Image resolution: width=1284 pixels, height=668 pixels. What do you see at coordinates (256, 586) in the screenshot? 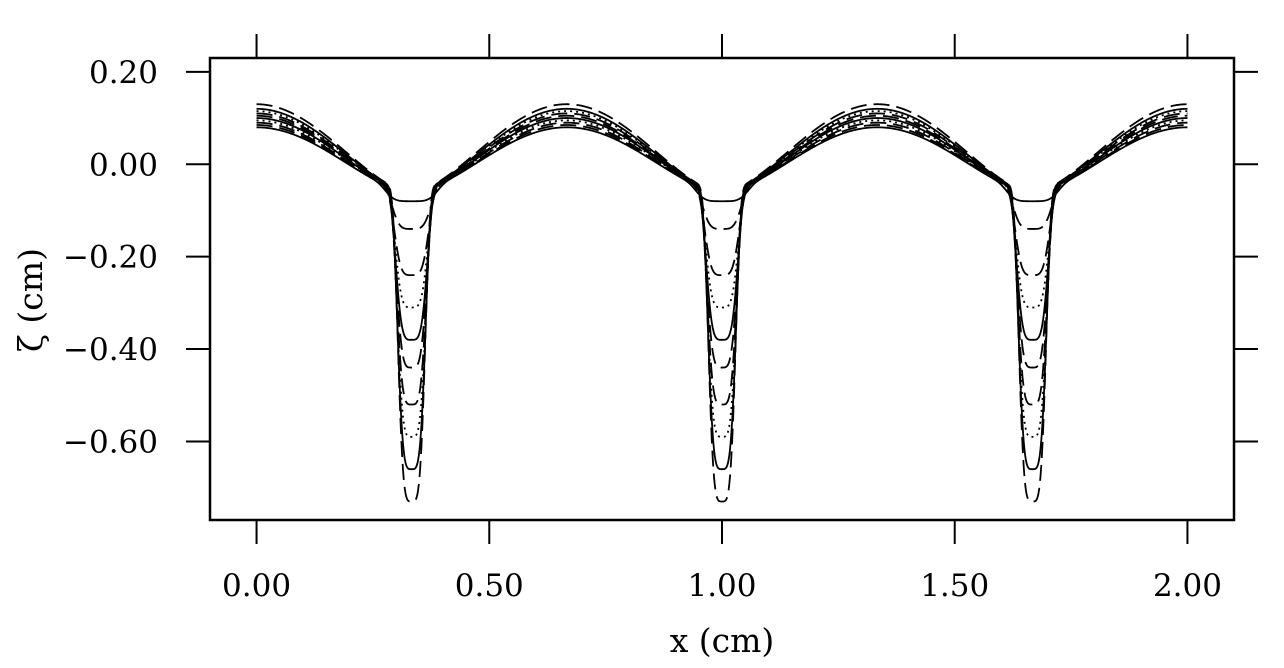
I see `x-tick-label: 0.00` at bounding box center [256, 586].